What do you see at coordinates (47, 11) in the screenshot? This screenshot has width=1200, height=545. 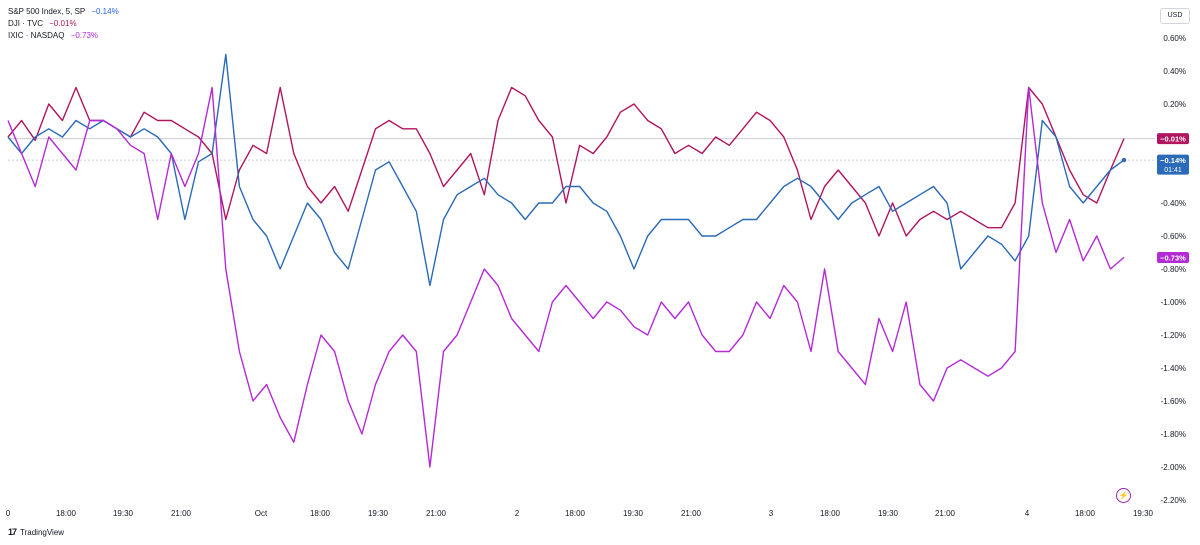 I see `legend-name-sp500: S&P 500 Index, 5, SP` at bounding box center [47, 11].